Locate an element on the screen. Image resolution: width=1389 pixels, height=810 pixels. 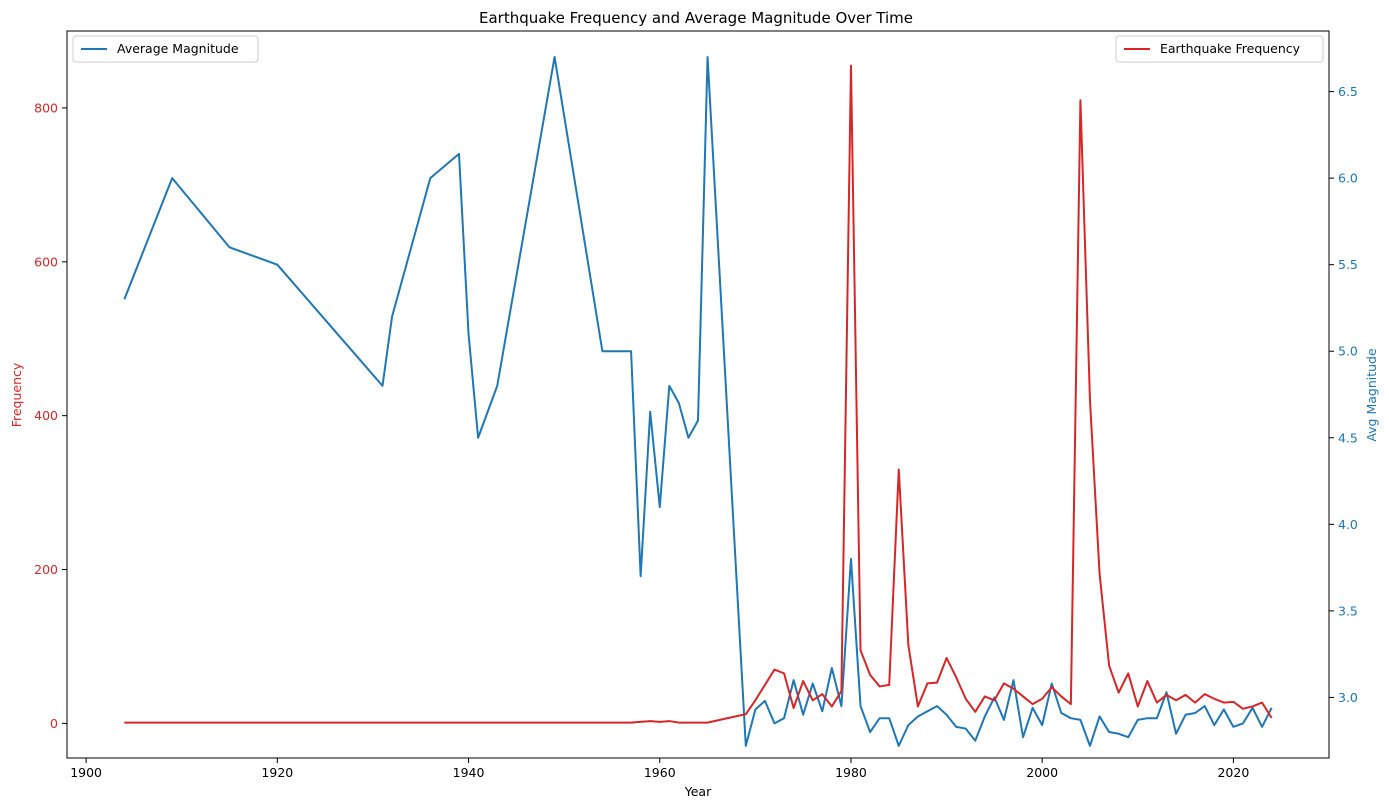
y-left-tick-label: 200 is located at coordinates (46, 569).